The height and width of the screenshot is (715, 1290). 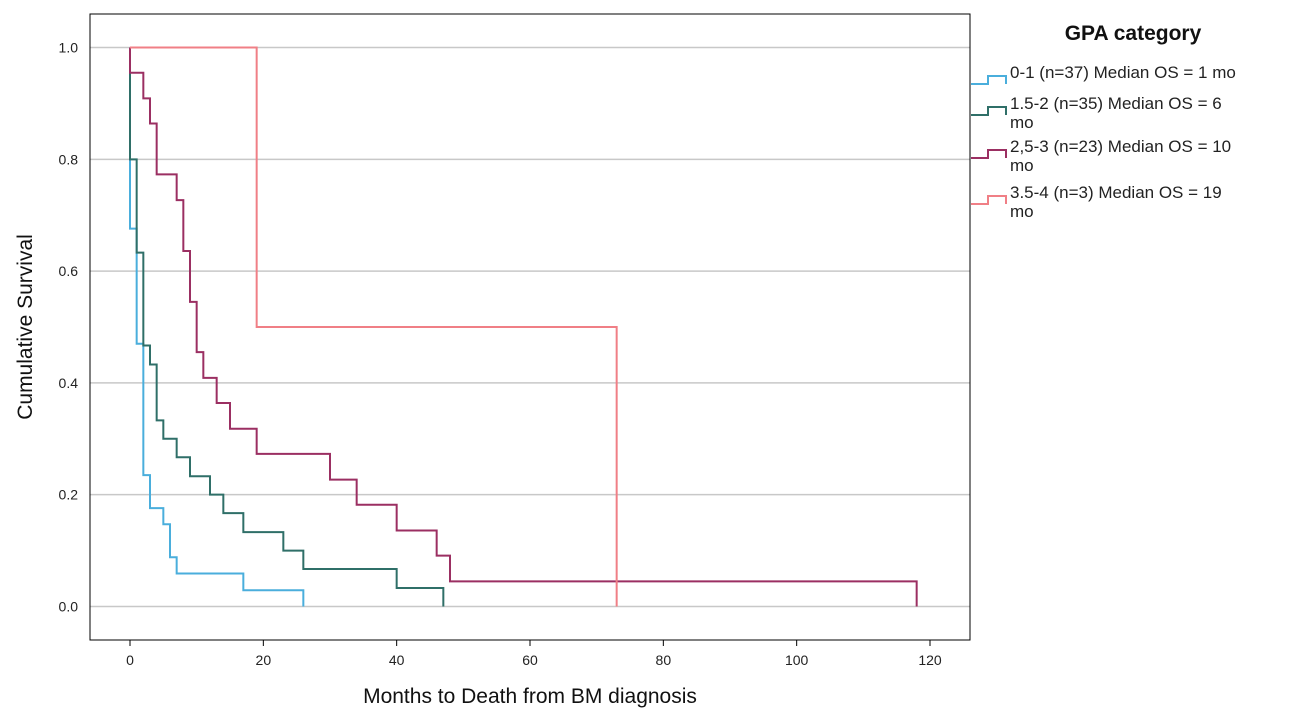 What do you see at coordinates (69, 383) in the screenshot?
I see `y-tick-label: 0.4` at bounding box center [69, 383].